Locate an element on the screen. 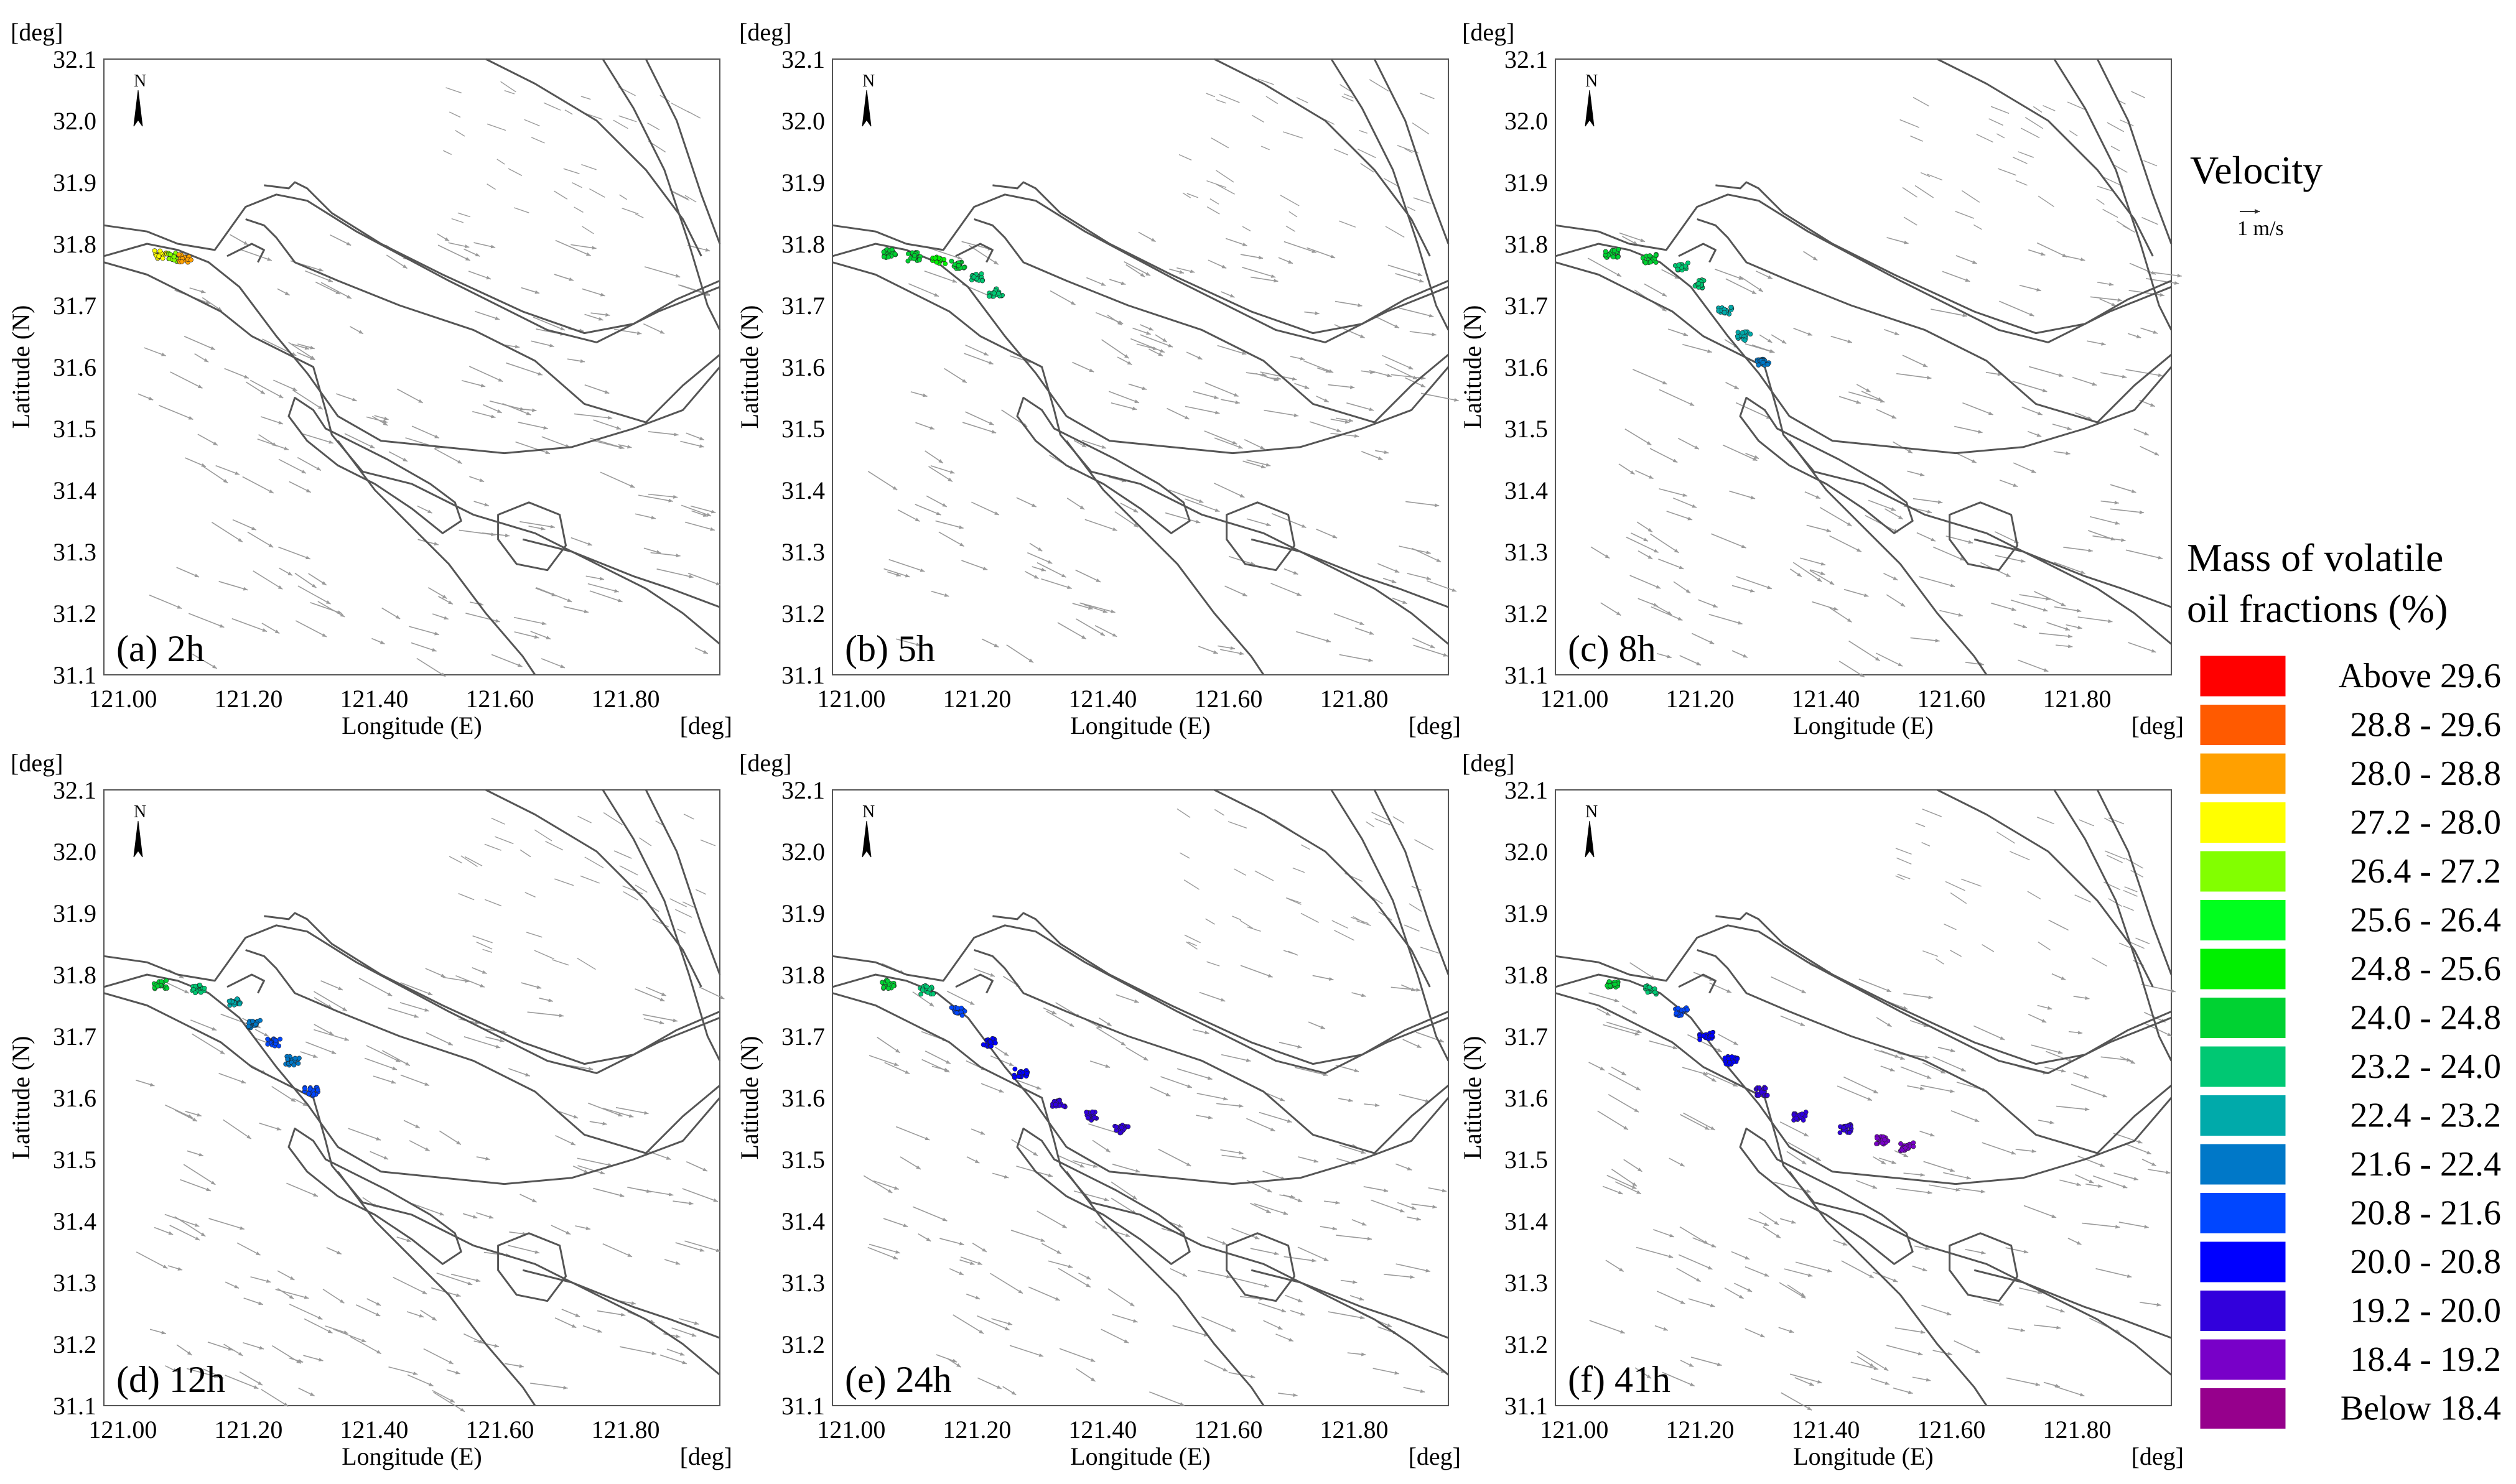 Image resolution: width=2516 pixels, height=1484 pixels. legend-label: 27.2 - 28.0 is located at coordinates (2425, 823).